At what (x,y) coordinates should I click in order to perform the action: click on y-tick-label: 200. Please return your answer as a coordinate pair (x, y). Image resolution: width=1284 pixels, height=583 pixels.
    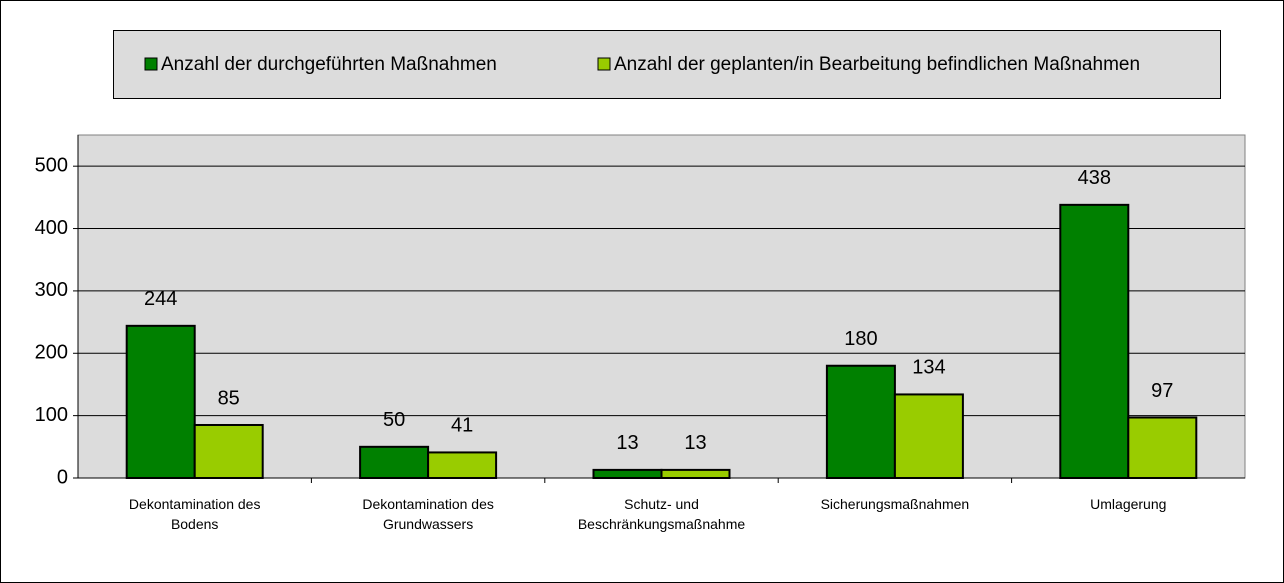
    Looking at the image, I should click on (51, 353).